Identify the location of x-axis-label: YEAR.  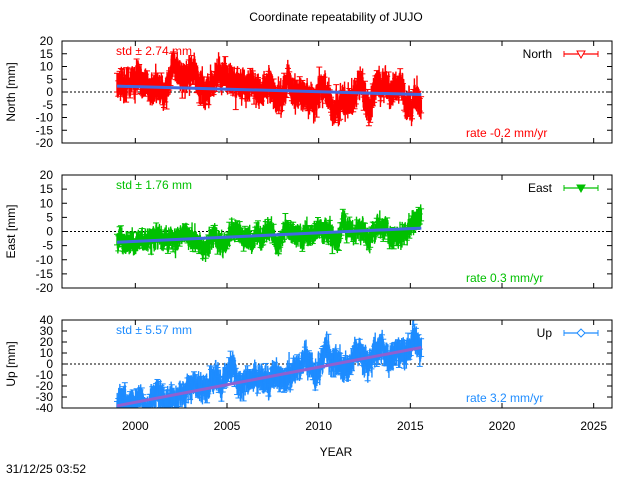
(336, 452).